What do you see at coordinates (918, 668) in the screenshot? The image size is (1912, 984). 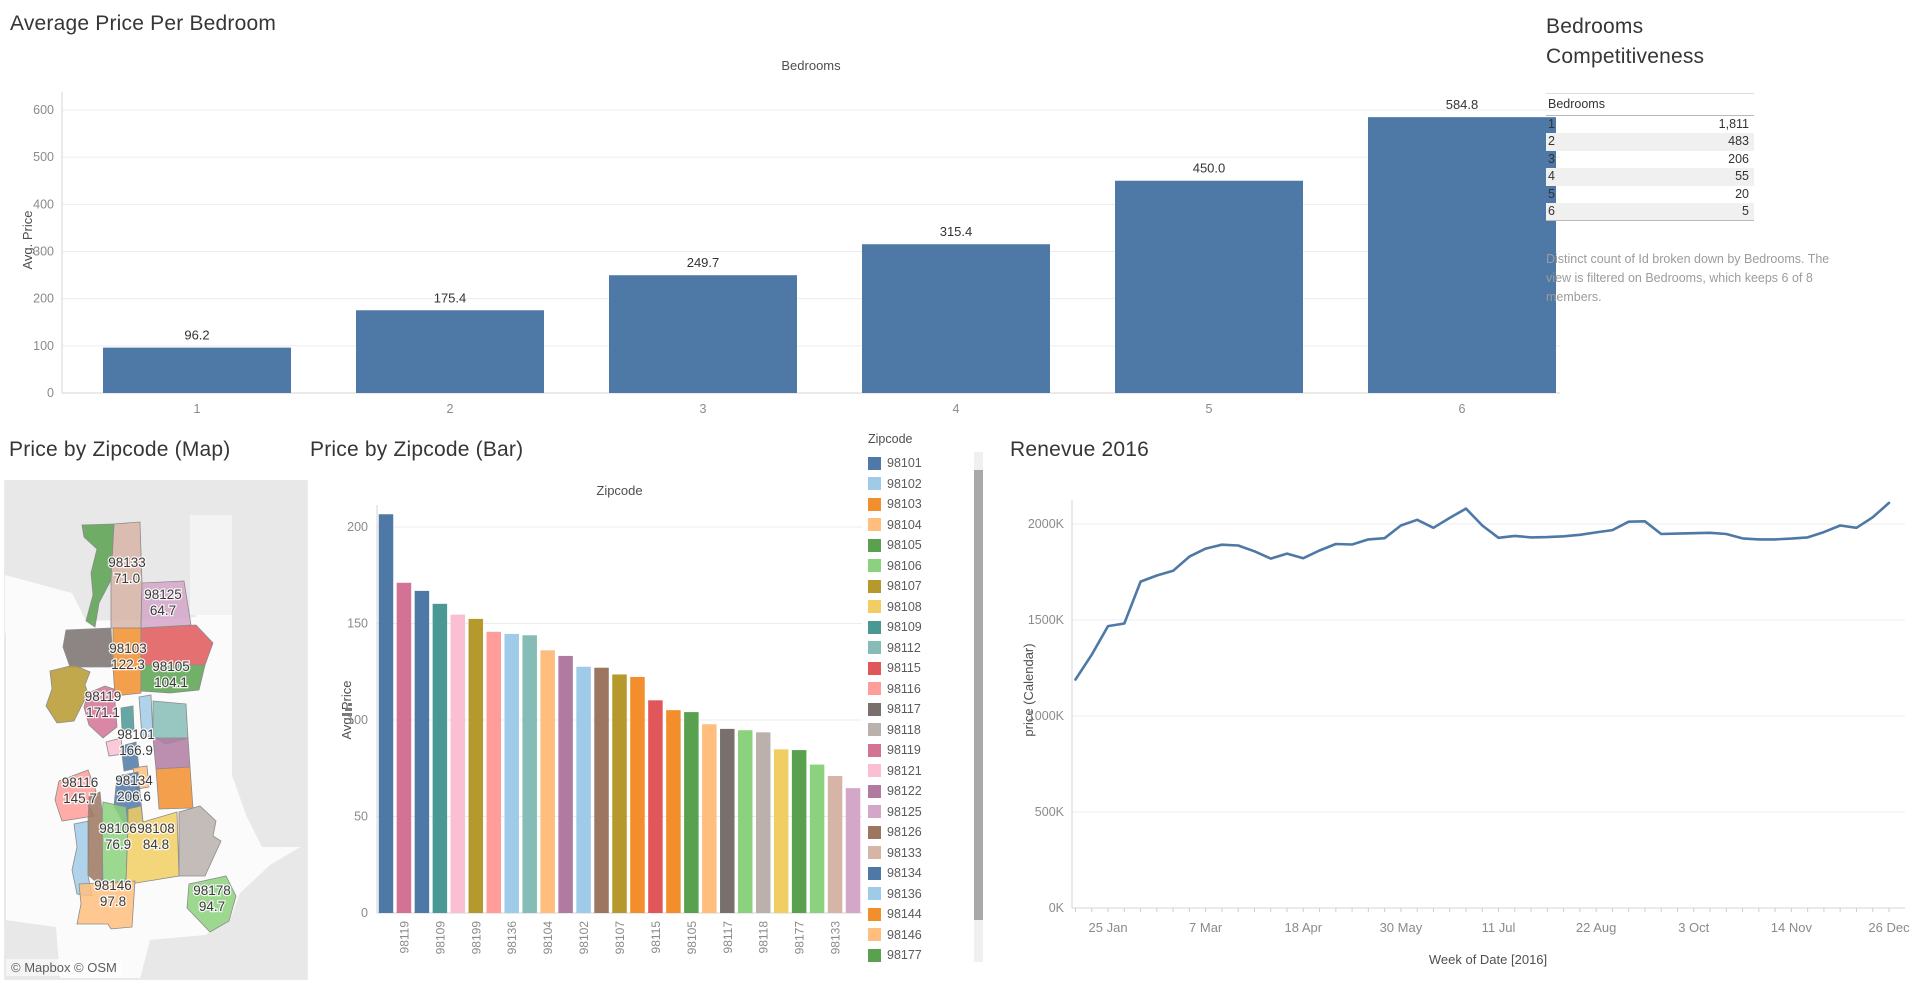 I see `legend-item-98115: 98115` at bounding box center [918, 668].